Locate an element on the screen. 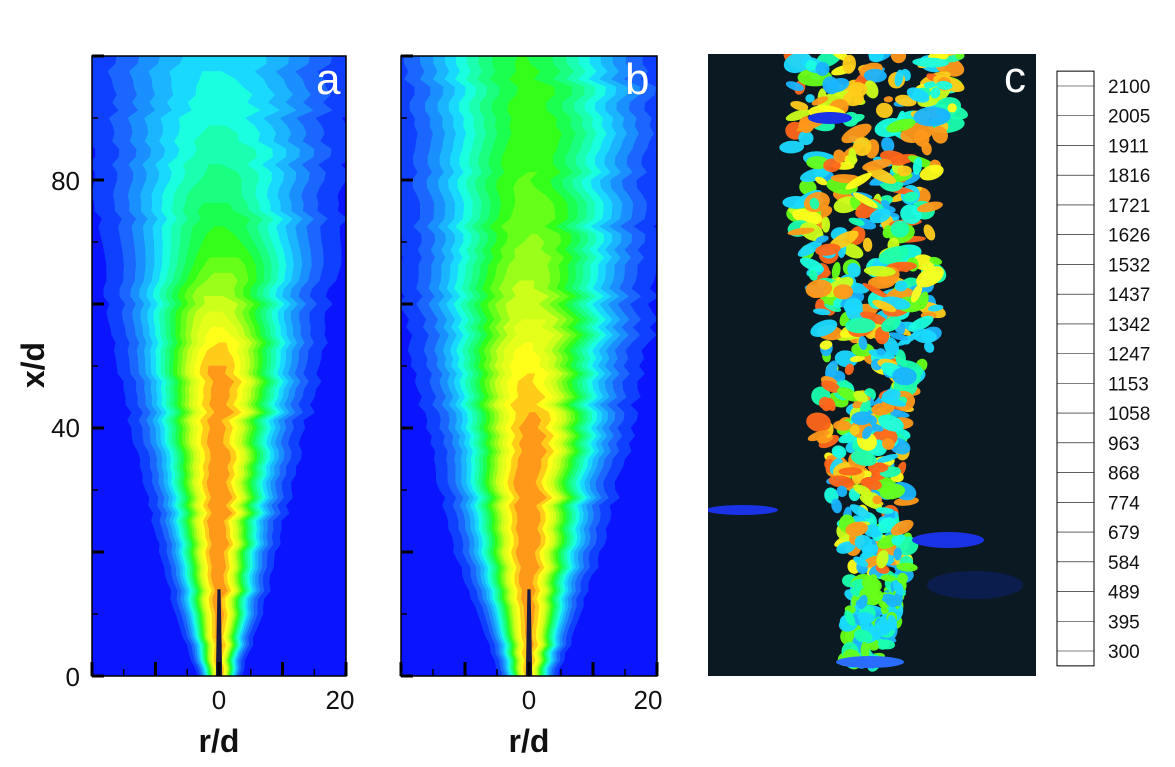  y-axis-title: x/d is located at coordinates (33, 365).